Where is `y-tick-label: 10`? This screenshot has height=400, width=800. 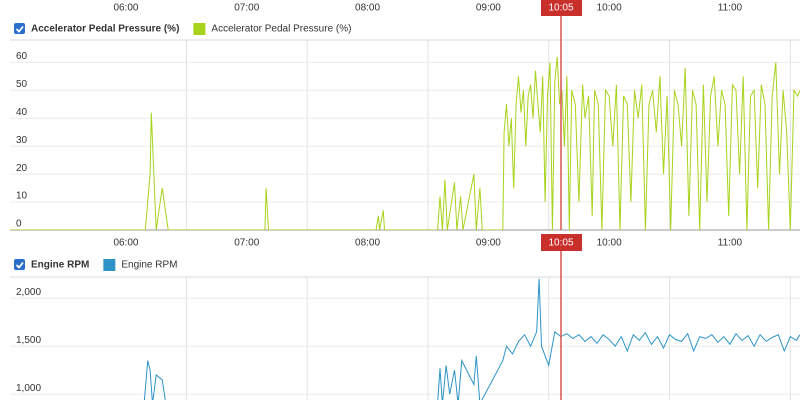
y-tick-label: 10 is located at coordinates (22, 196).